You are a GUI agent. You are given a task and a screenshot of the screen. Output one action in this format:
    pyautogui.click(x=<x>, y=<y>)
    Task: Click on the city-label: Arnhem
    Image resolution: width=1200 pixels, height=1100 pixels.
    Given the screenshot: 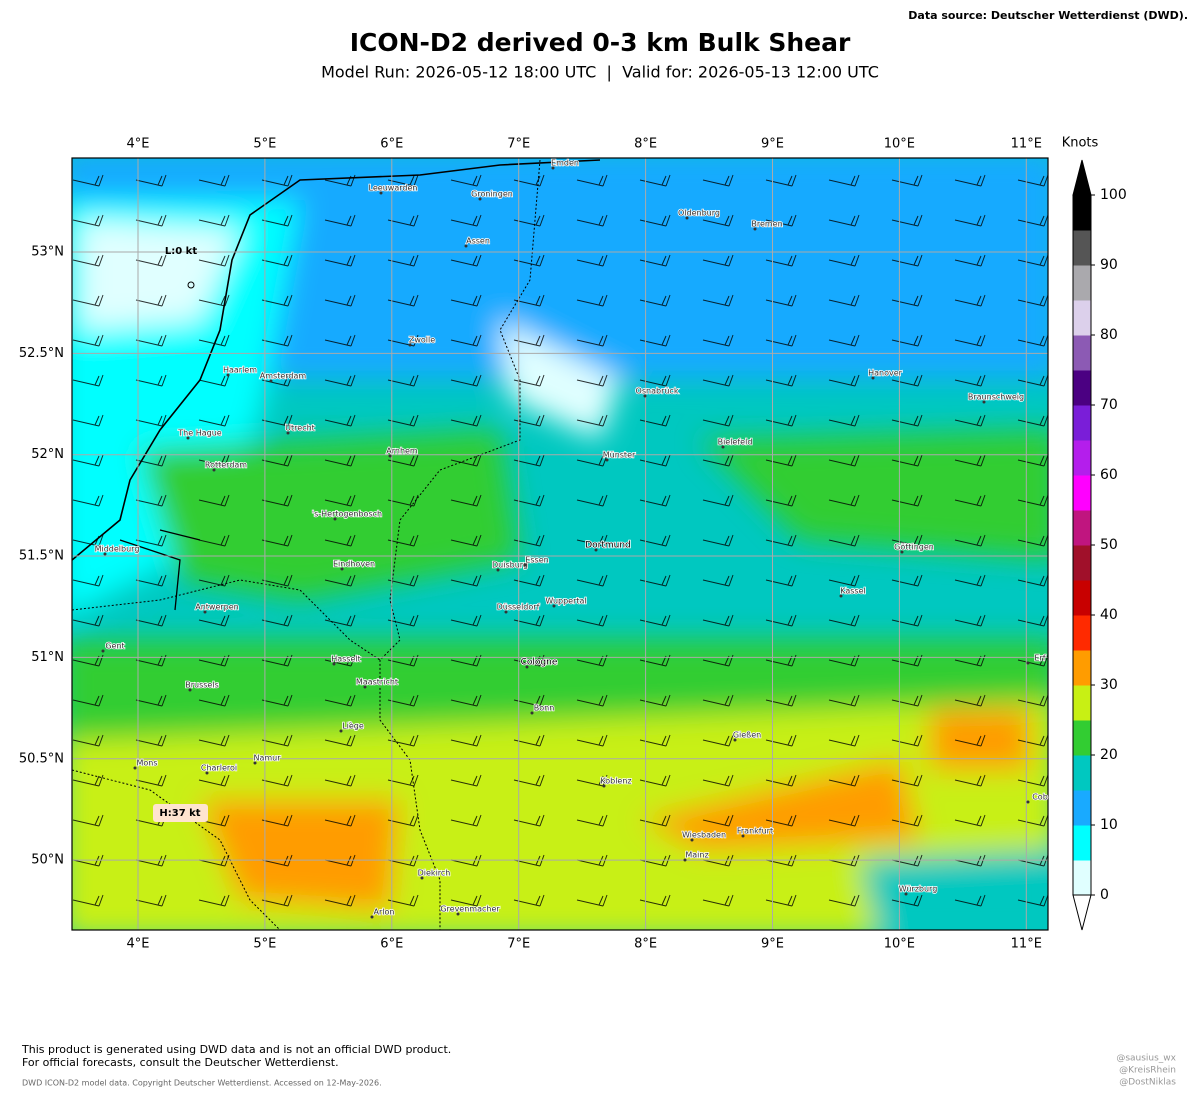 What is the action you would take?
    pyautogui.click(x=402, y=451)
    